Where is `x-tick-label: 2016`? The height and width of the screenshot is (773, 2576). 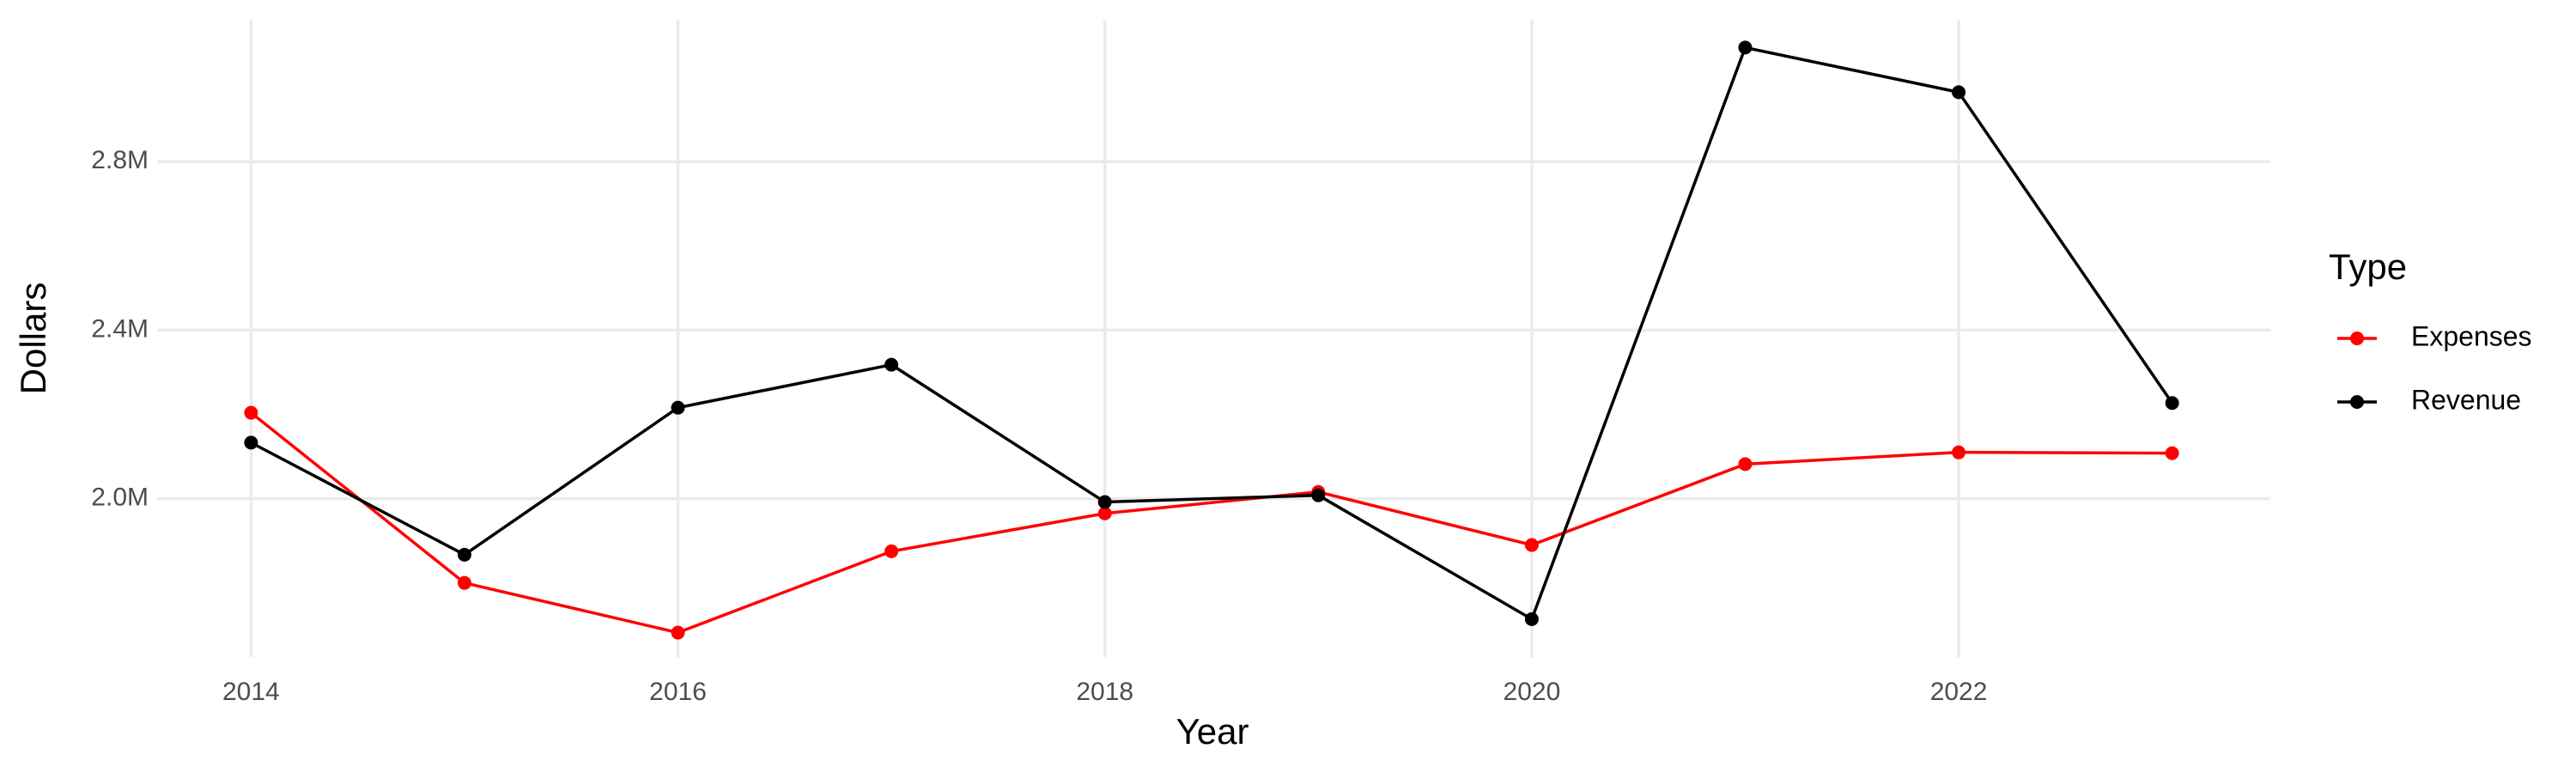
x-tick-label: 2016 is located at coordinates (678, 692).